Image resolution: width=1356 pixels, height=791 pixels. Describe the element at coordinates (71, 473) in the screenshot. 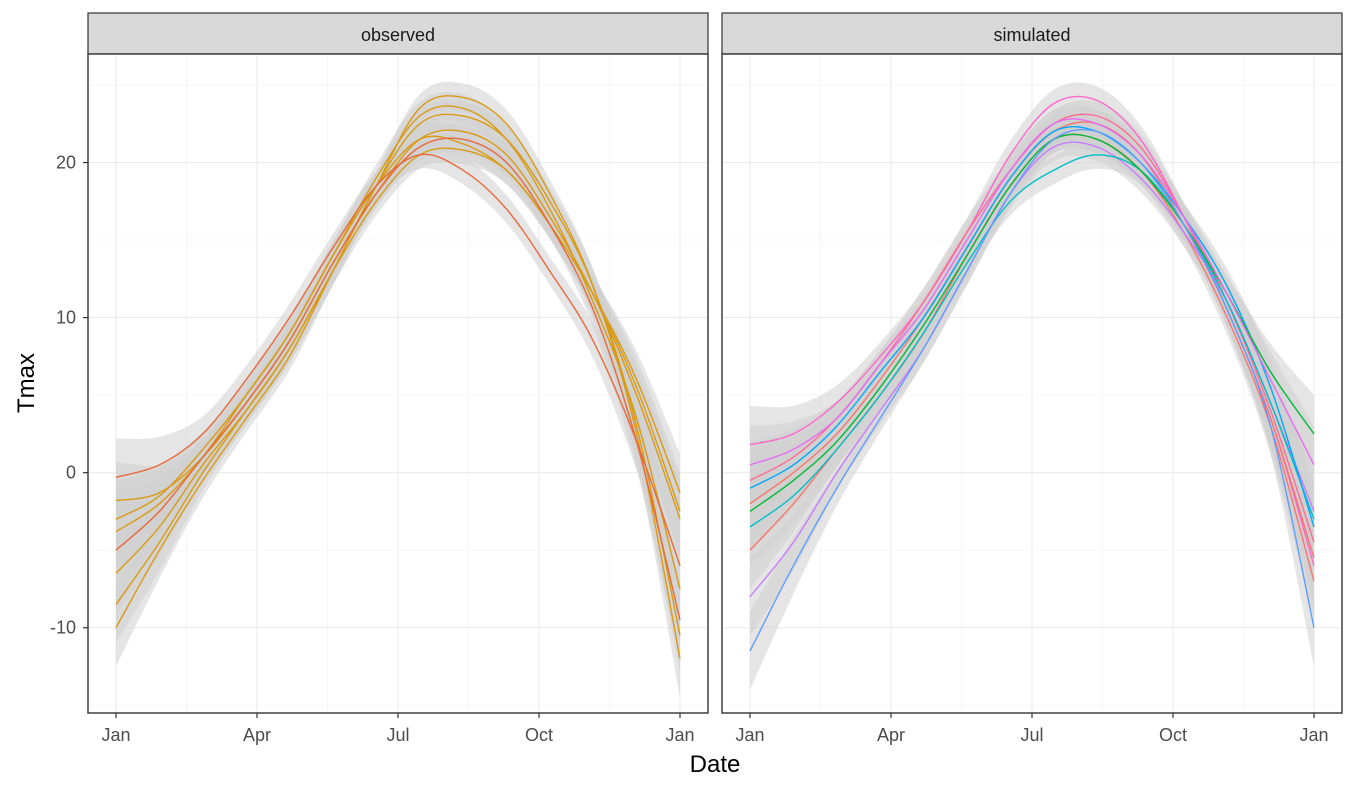

I see `y-tick-label: 0` at that location.